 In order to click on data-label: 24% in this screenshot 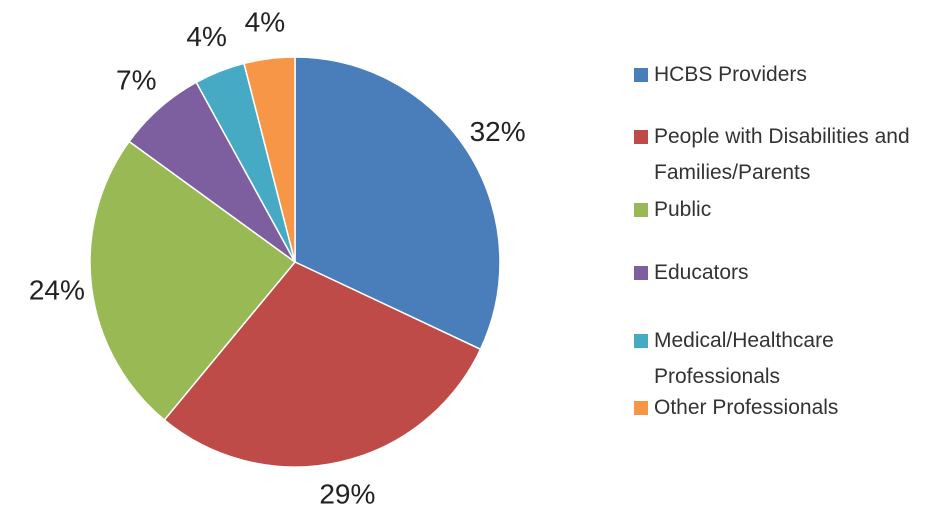, I will do `click(57, 289)`.